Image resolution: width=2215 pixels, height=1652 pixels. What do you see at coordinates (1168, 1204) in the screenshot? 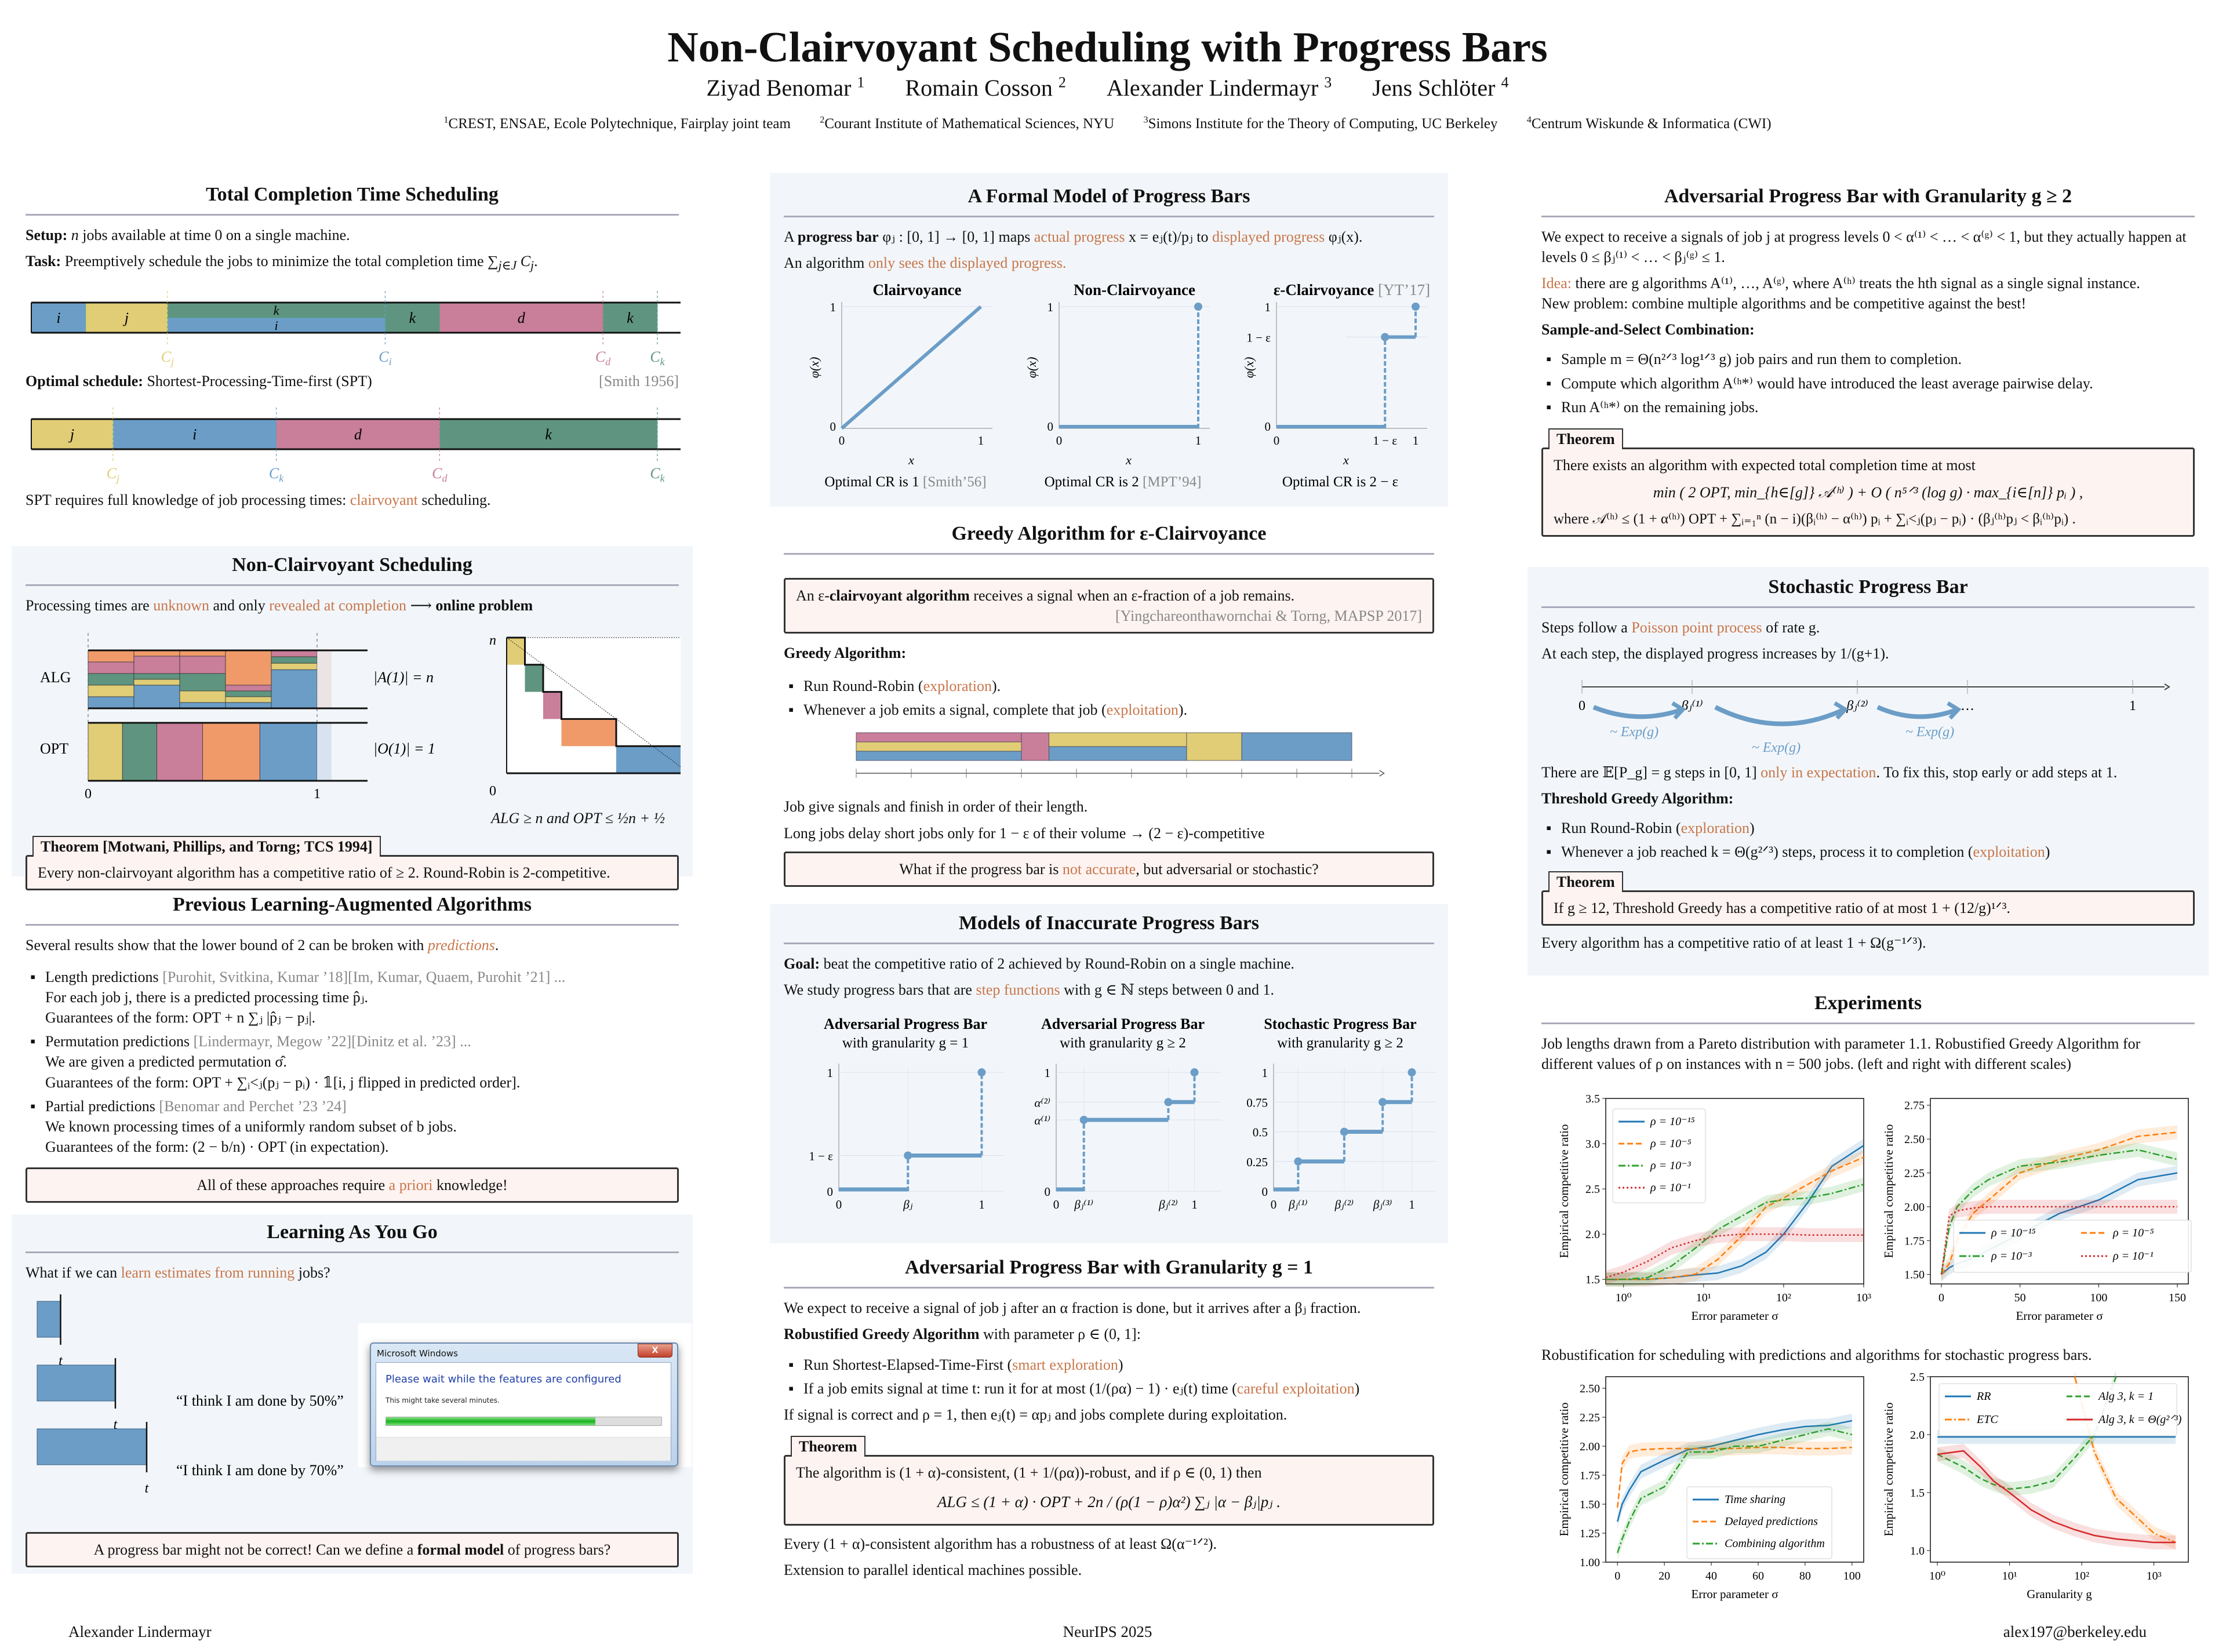
I see `x-tick-label: βⱼ⁽²⁾` at bounding box center [1168, 1204].